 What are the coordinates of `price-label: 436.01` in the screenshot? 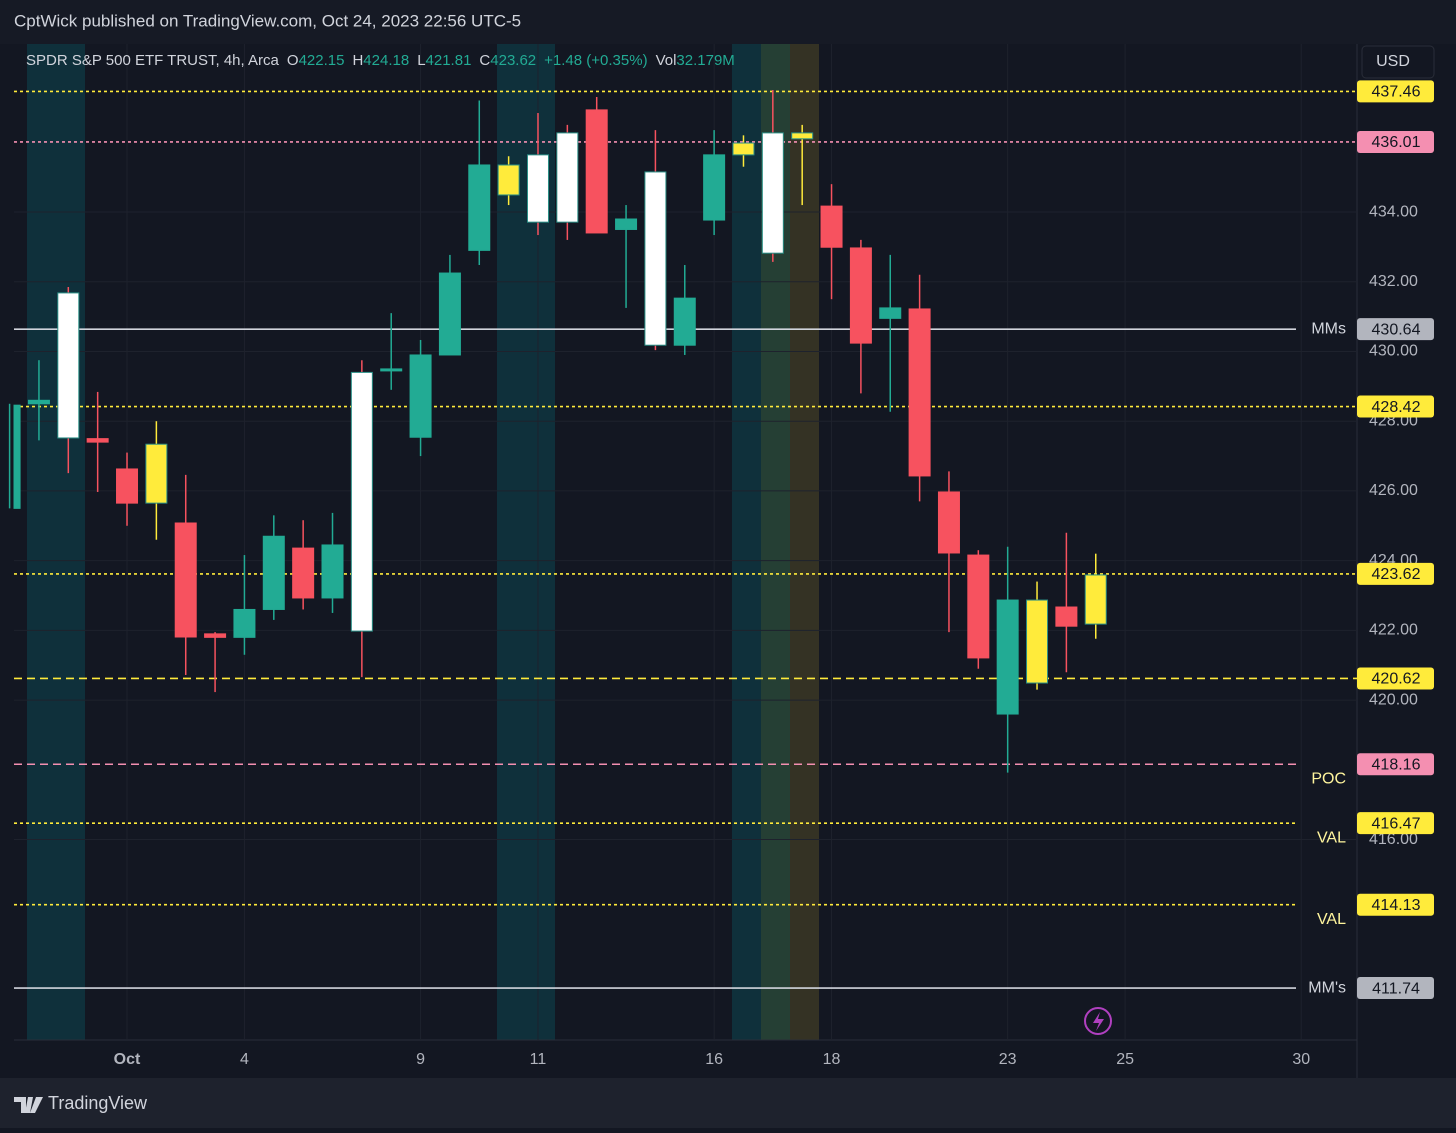 It's located at (1396, 142).